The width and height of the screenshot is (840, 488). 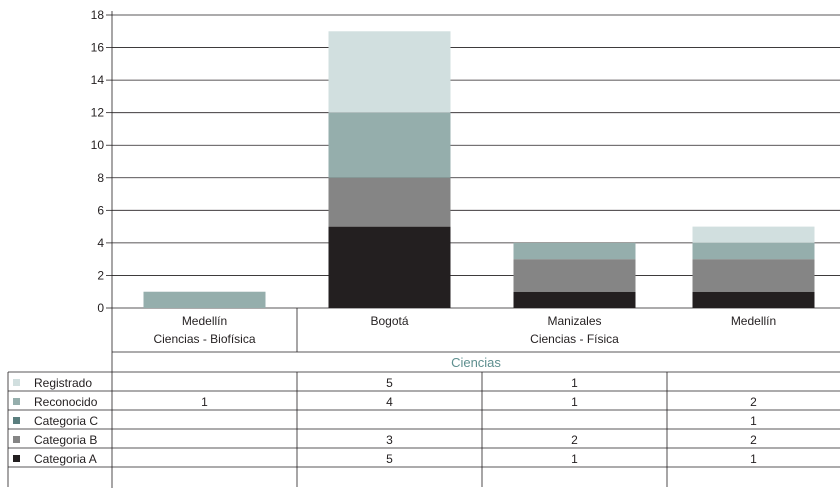 I want to click on legend-label: Registrado, so click(x=63, y=383).